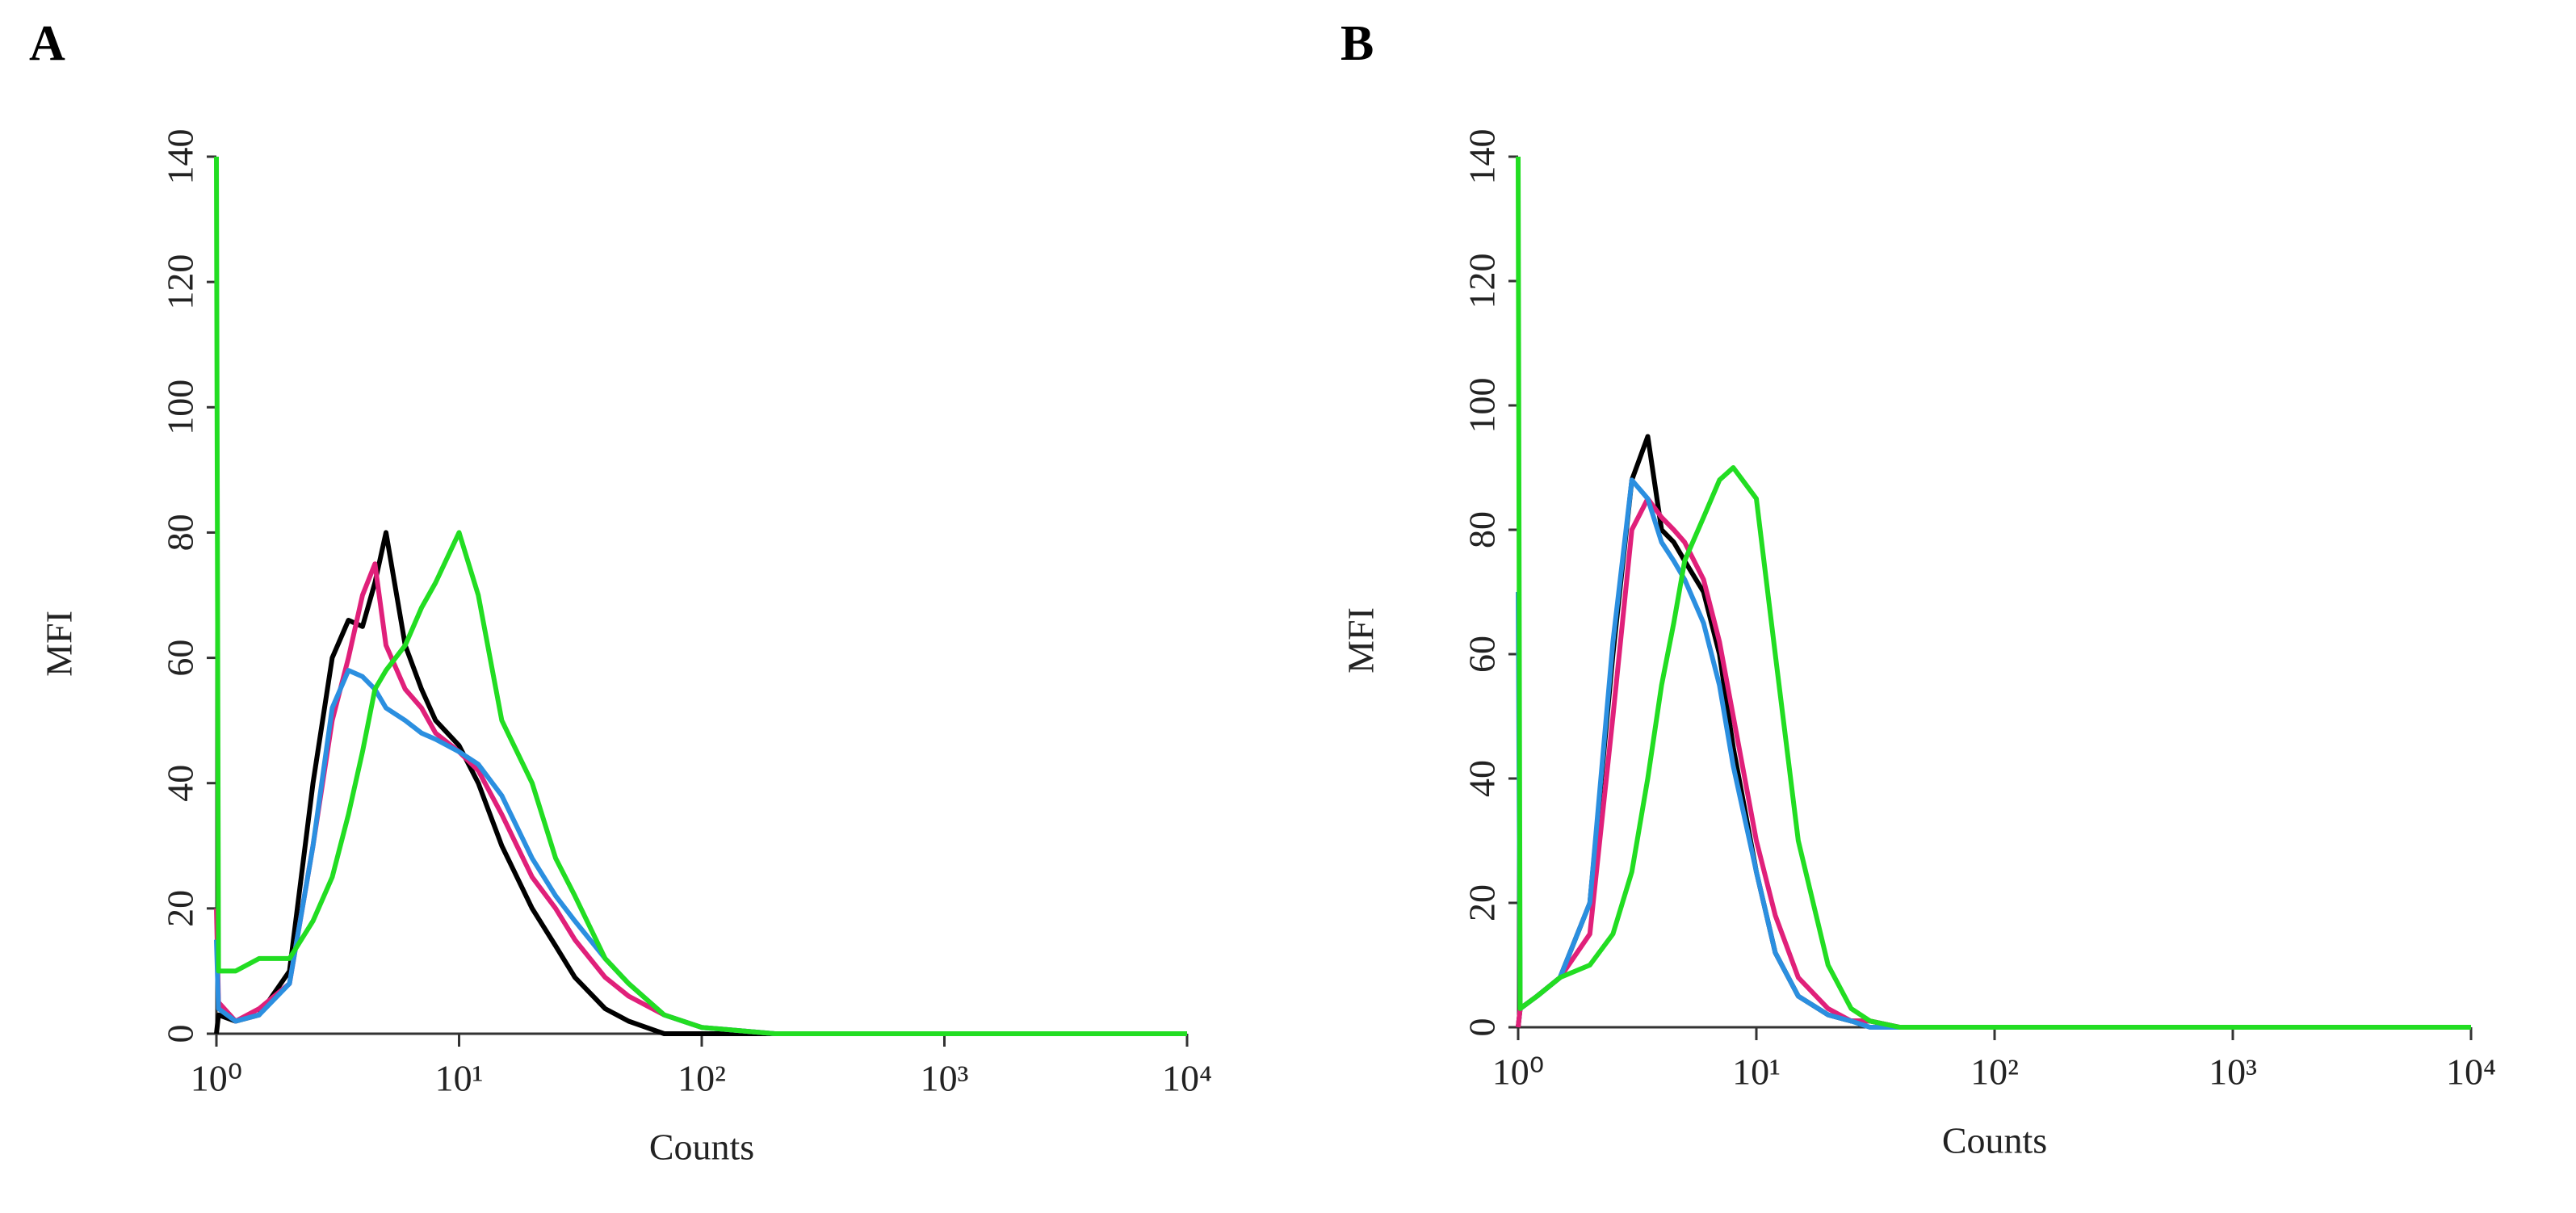  I want to click on panel-label: B, so click(1357, 43).